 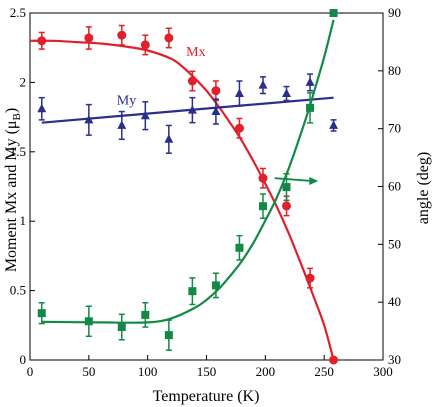 What do you see at coordinates (394, 243) in the screenshot?
I see `y2-tick-label: 50` at bounding box center [394, 243].